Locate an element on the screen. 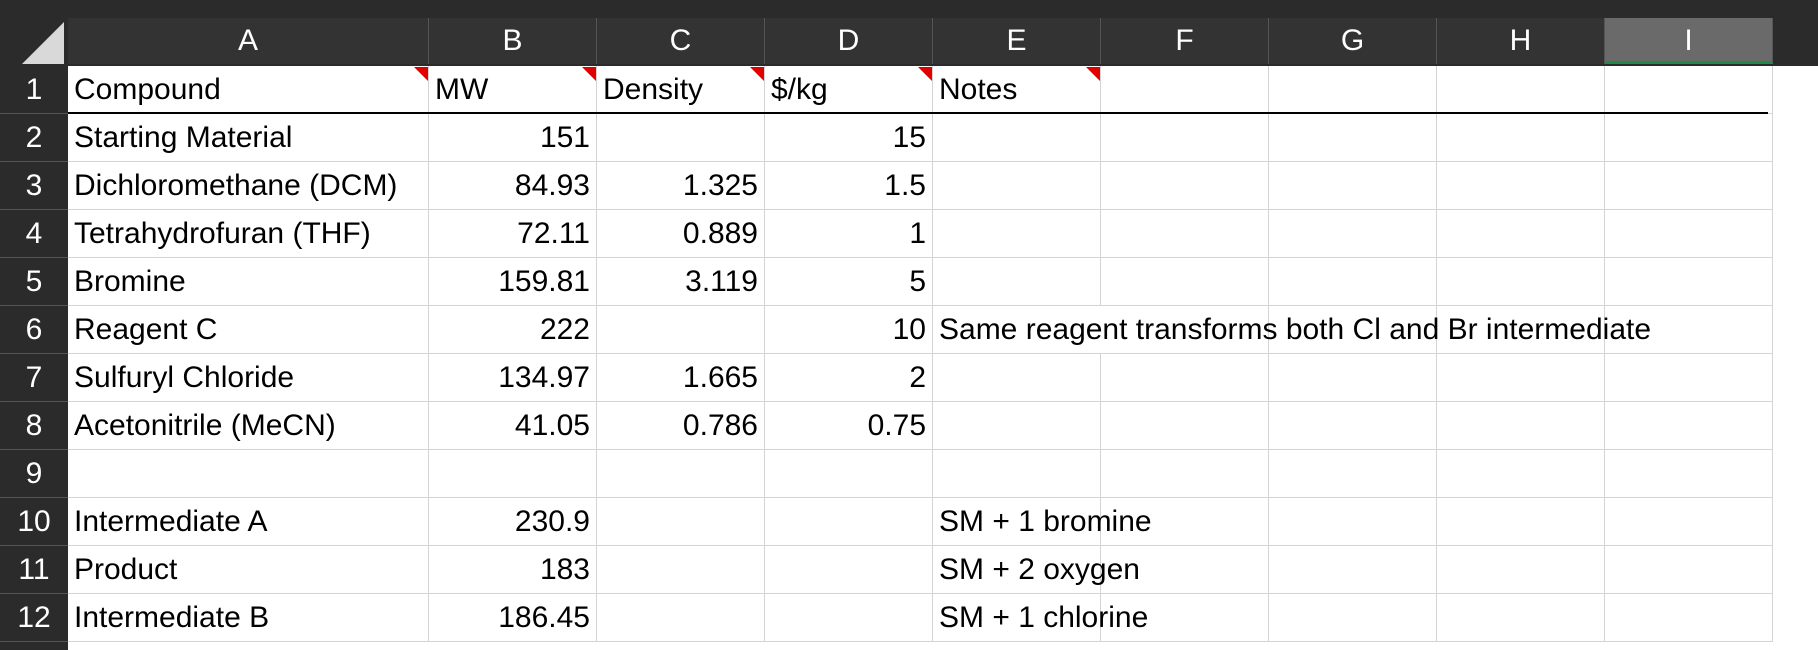  cell-h8 is located at coordinates (1521, 426).